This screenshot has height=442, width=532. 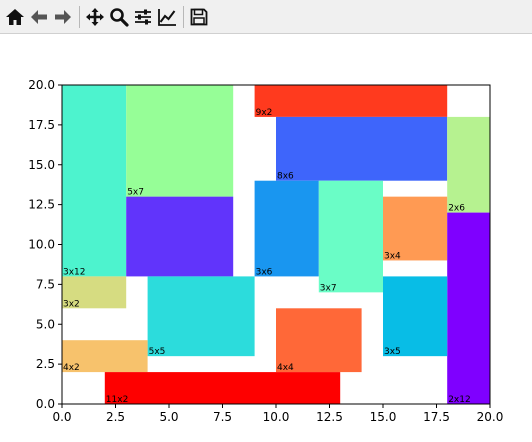 What do you see at coordinates (459, 400) in the screenshot?
I see `rect-label: 2x12` at bounding box center [459, 400].